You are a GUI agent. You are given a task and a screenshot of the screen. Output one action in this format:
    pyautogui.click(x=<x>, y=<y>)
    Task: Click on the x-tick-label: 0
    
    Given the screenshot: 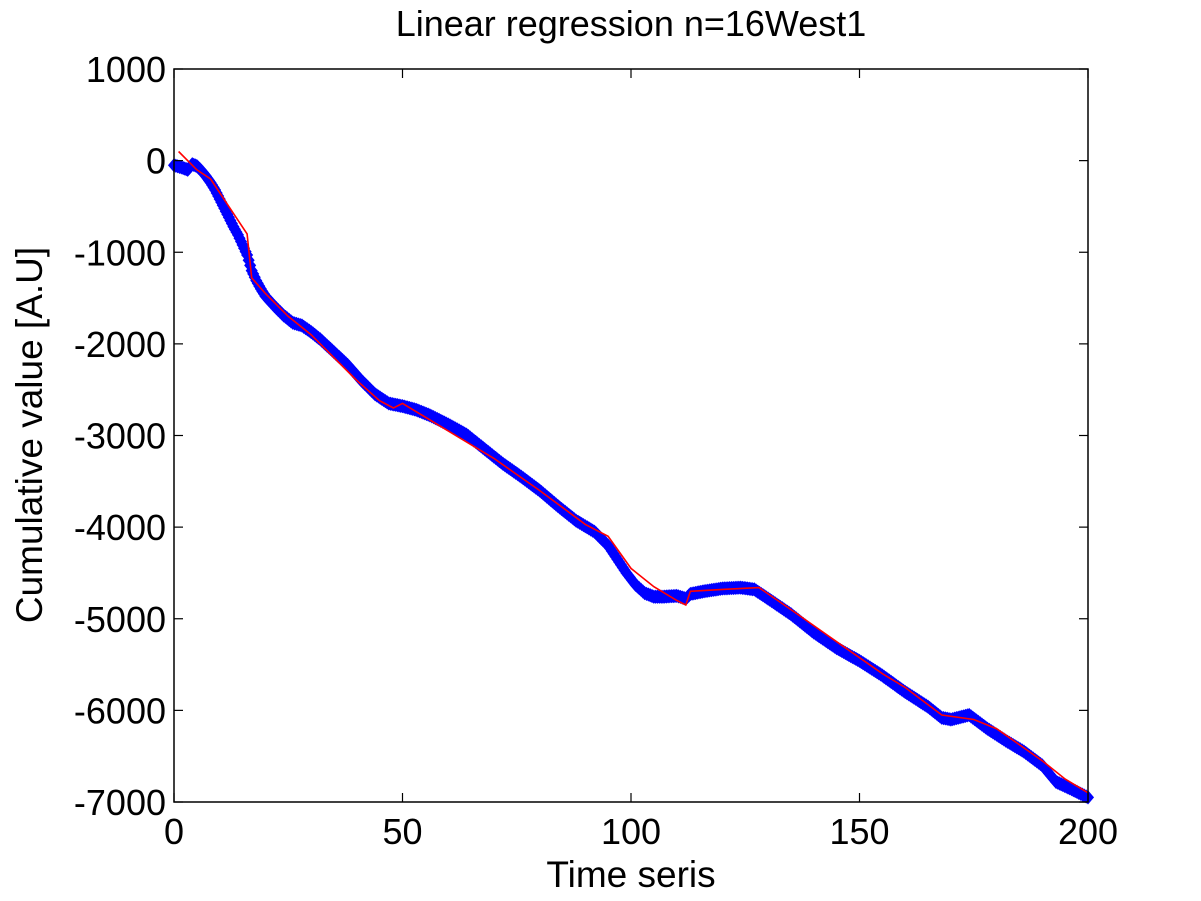 What is the action you would take?
    pyautogui.click(x=174, y=831)
    